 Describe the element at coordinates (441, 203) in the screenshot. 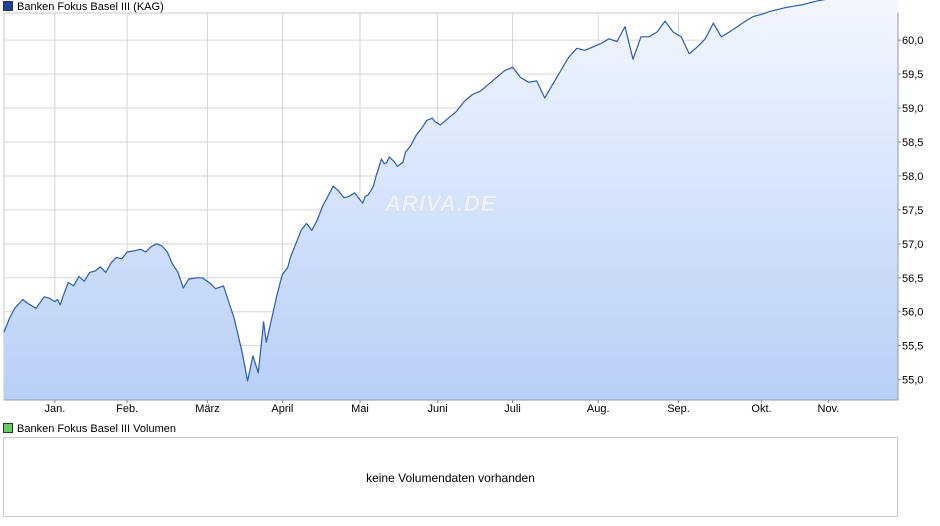

I see `watermark-logo: ARIVA.DE` at that location.